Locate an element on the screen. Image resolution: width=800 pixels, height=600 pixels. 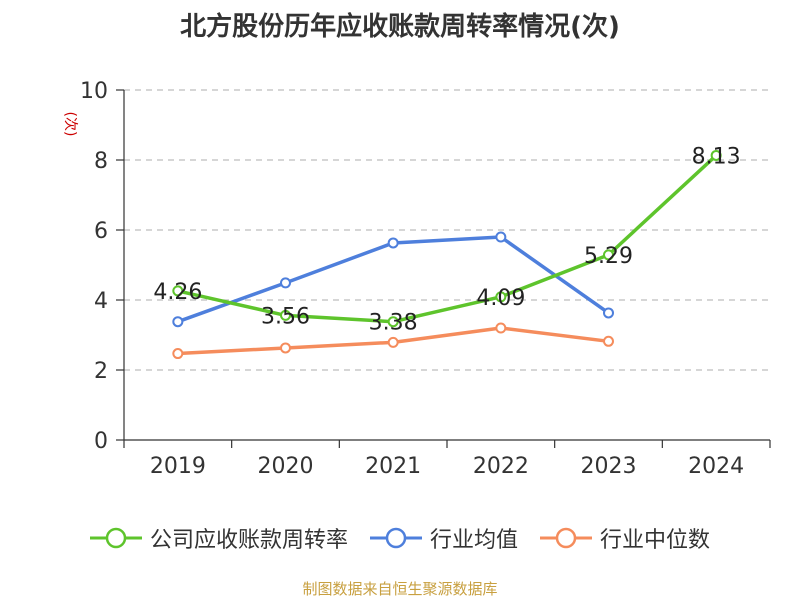
legend: 公司应收账款周转率 行业均值 行业中位数 is located at coordinates (400, 538).